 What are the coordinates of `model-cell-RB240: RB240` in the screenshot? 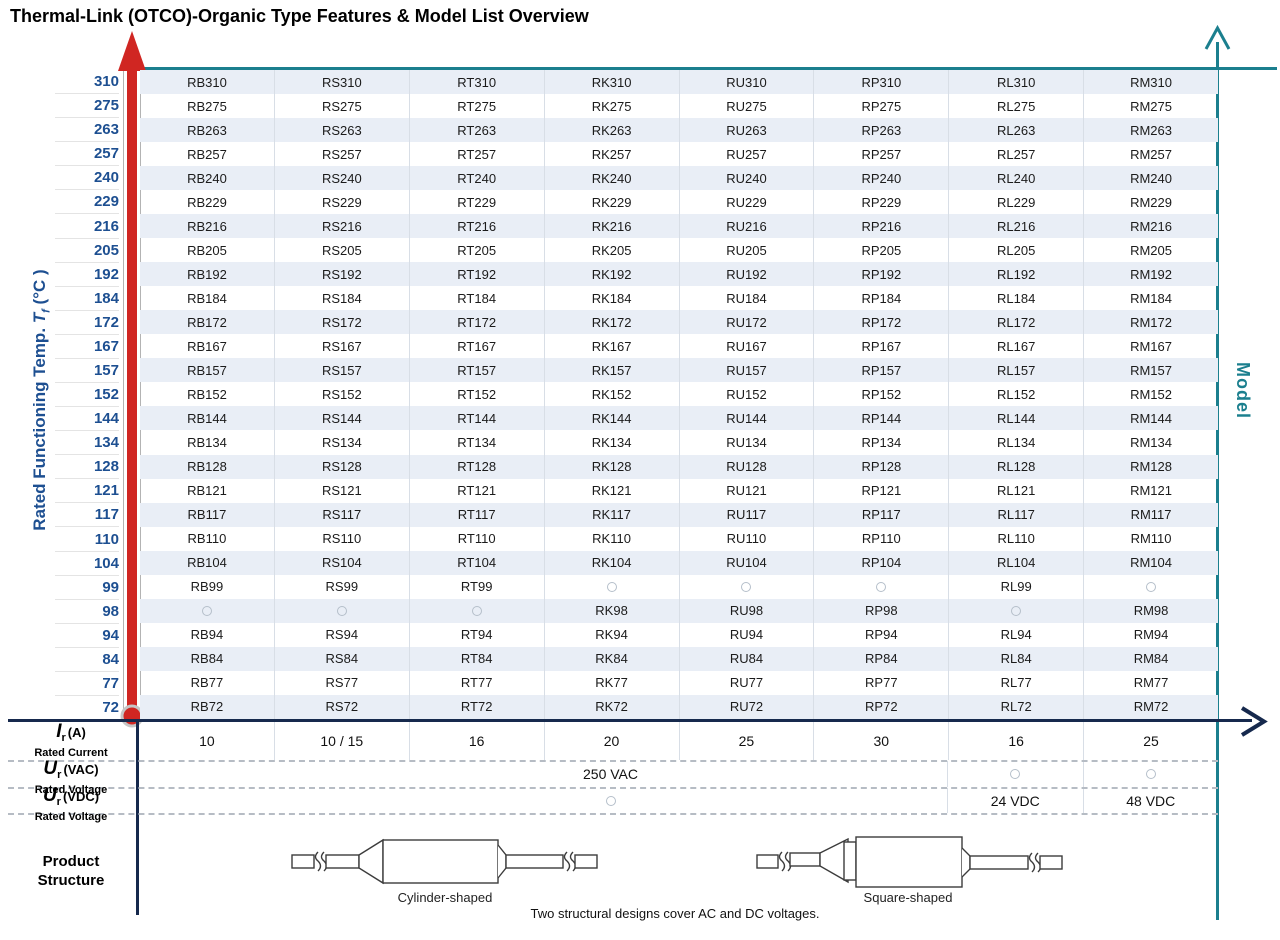 It's located at (207, 178).